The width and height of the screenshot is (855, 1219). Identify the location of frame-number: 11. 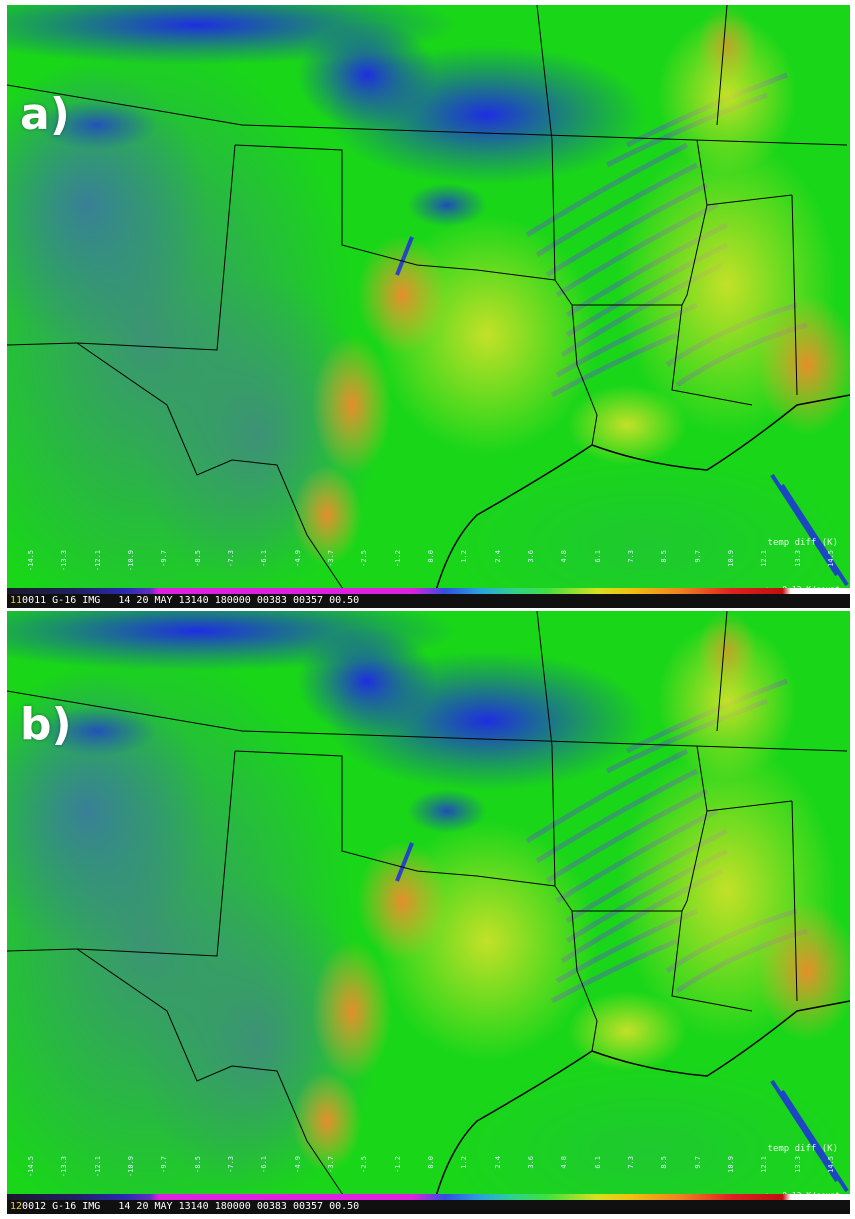
(16, 600).